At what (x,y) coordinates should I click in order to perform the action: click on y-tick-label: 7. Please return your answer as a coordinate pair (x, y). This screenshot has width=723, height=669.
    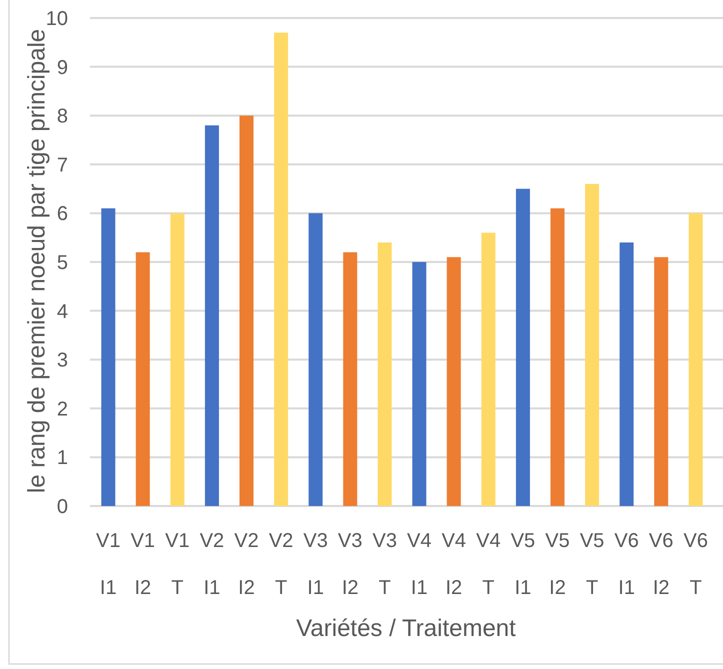
    Looking at the image, I should click on (62, 165).